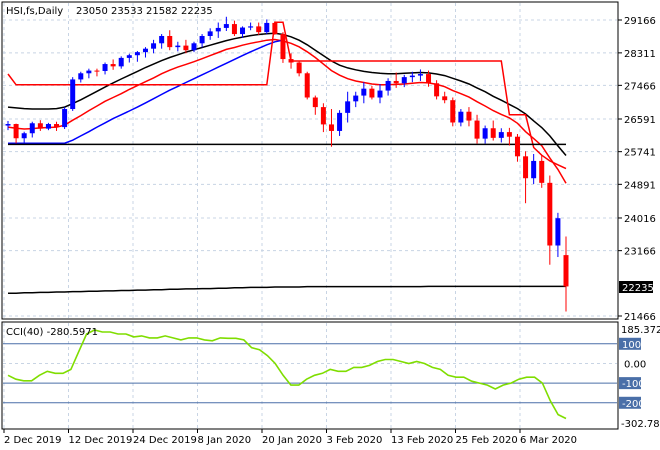 This screenshot has height=450, width=660. What do you see at coordinates (34, 11) in the screenshot?
I see `chart-title-symbol: HSI,fs,Daily` at bounding box center [34, 11].